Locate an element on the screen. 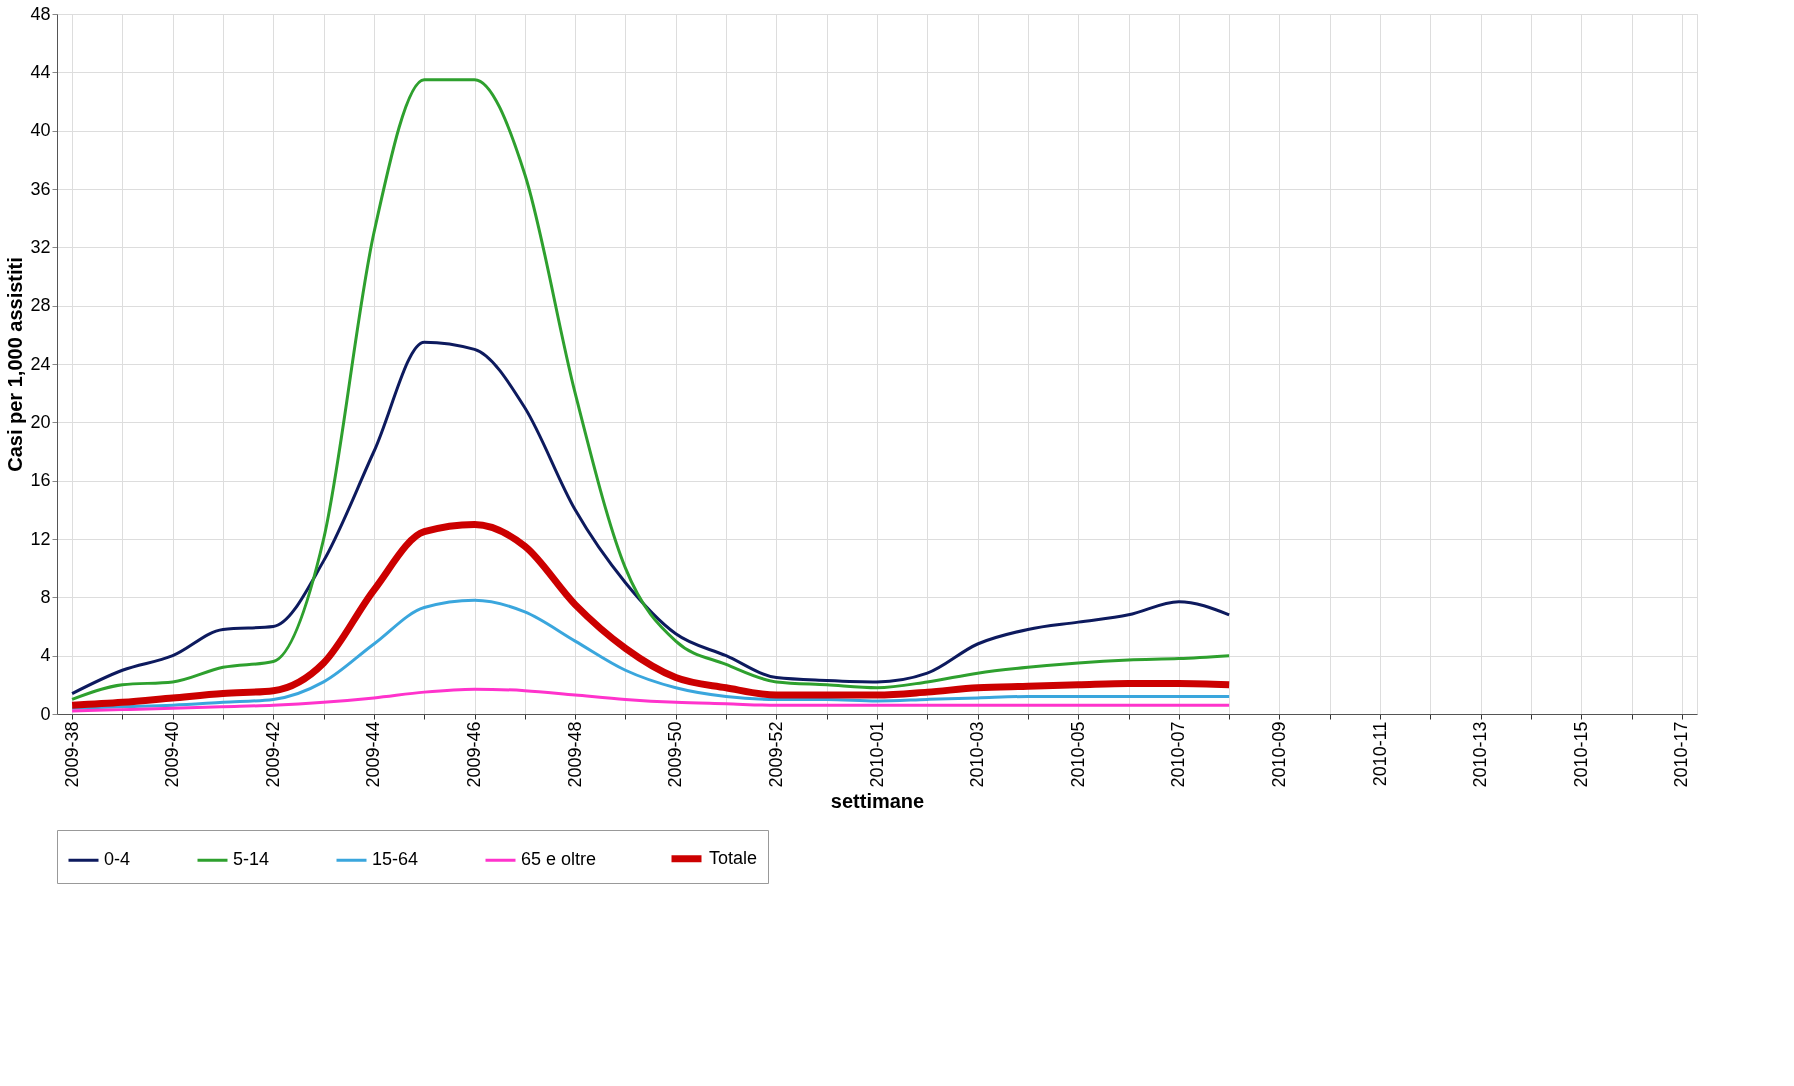 The image size is (1794, 1086). legend-label: 5-14 is located at coordinates (251, 859).